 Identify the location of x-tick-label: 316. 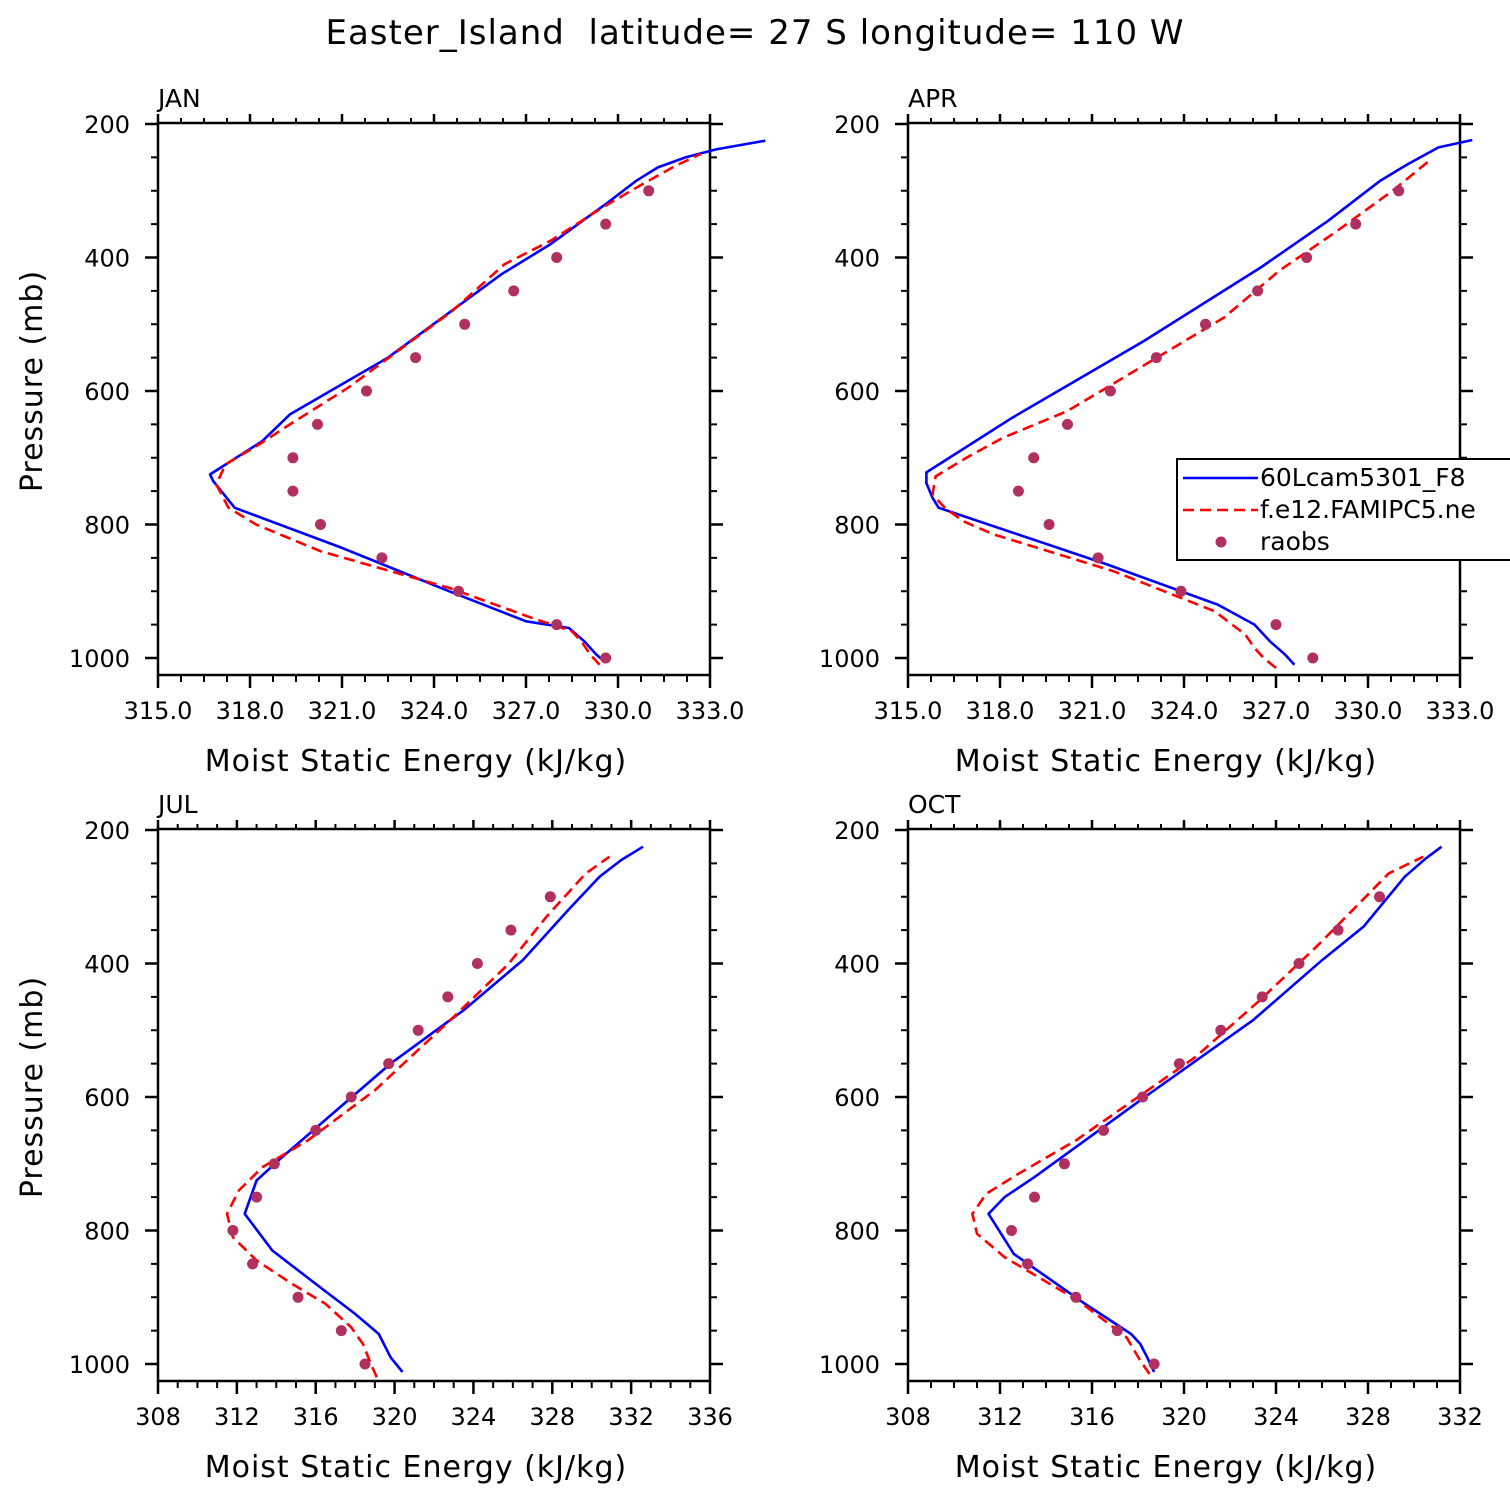
(1092, 1417).